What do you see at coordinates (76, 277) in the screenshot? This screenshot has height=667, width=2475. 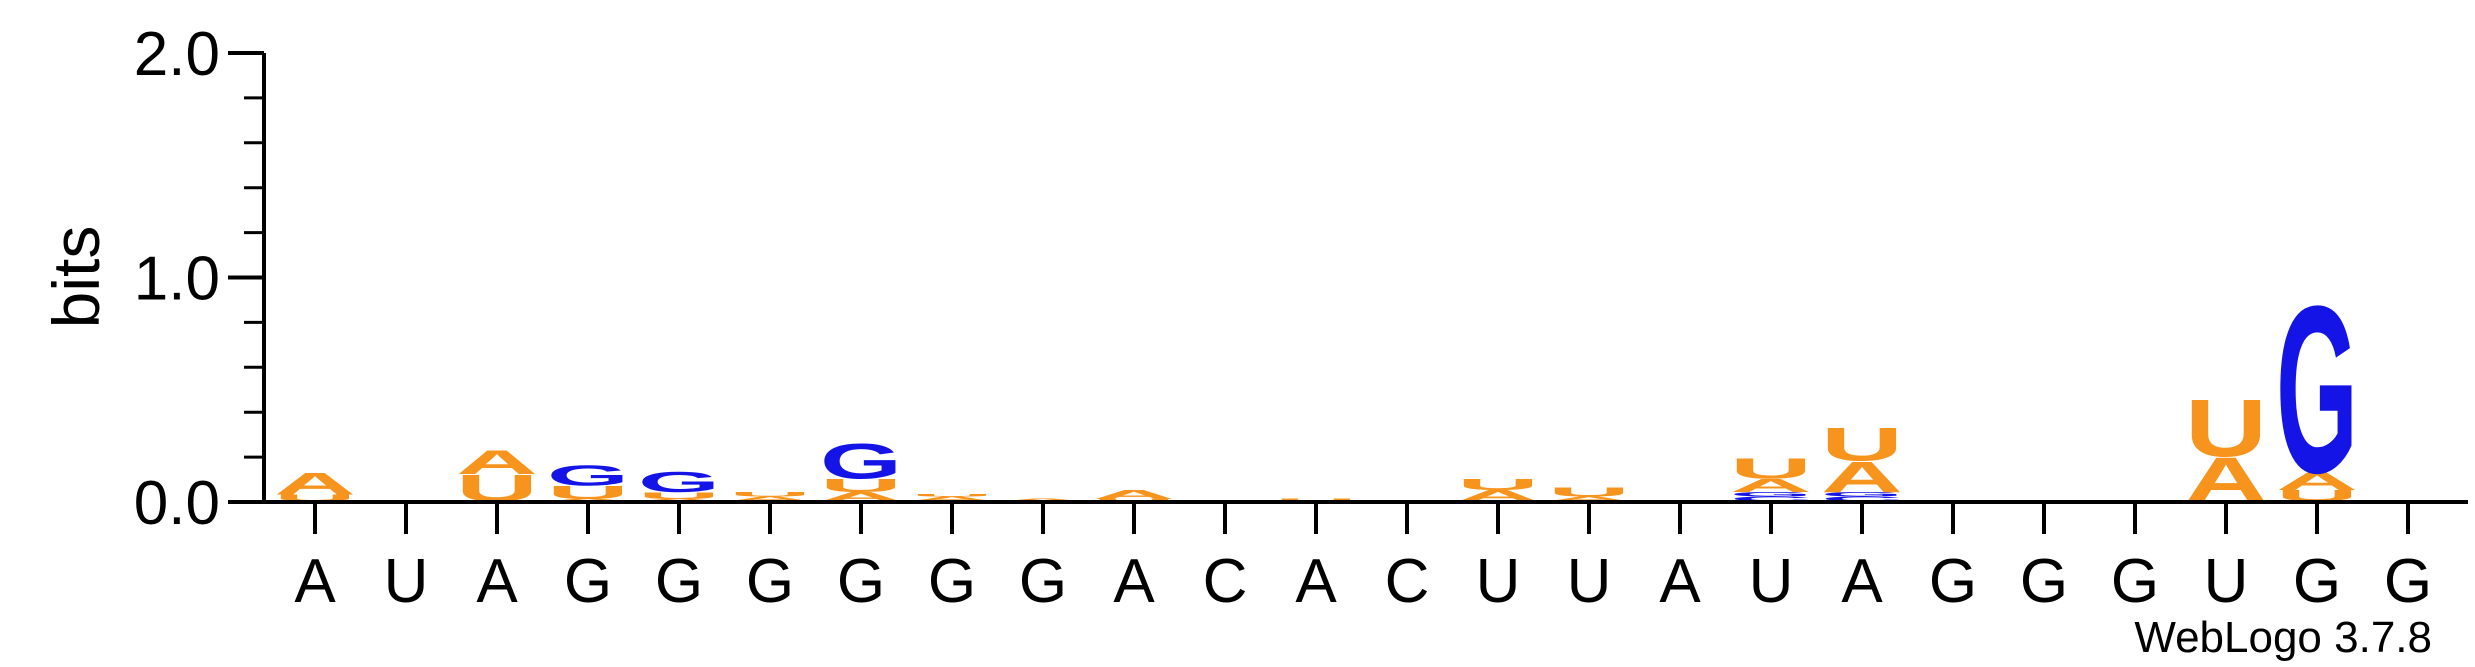 I see `y-axis-label: bits` at bounding box center [76, 277].